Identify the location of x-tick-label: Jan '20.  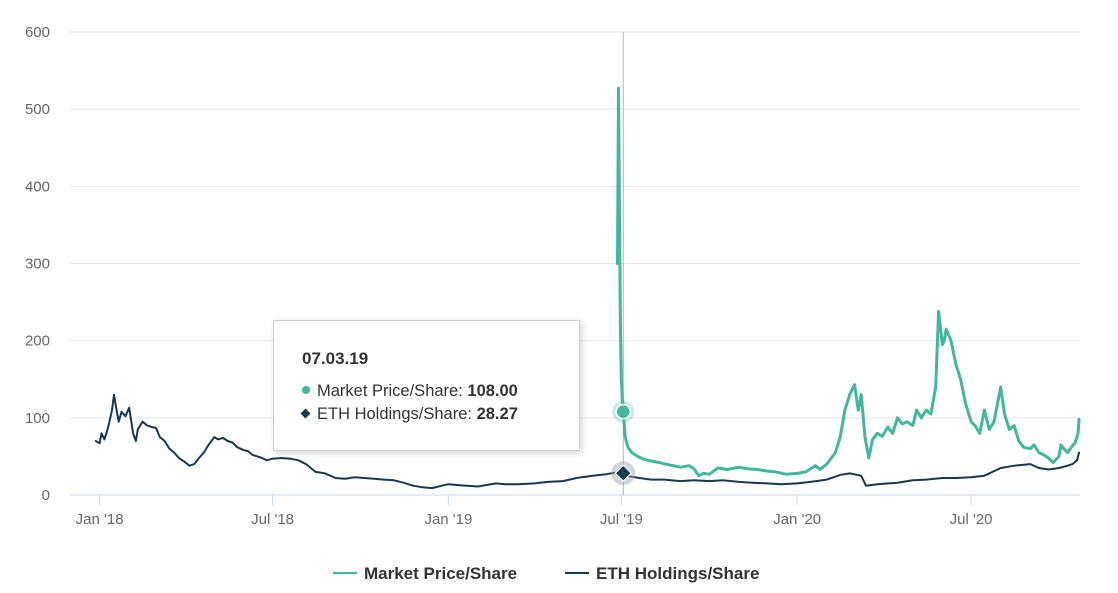
(797, 519).